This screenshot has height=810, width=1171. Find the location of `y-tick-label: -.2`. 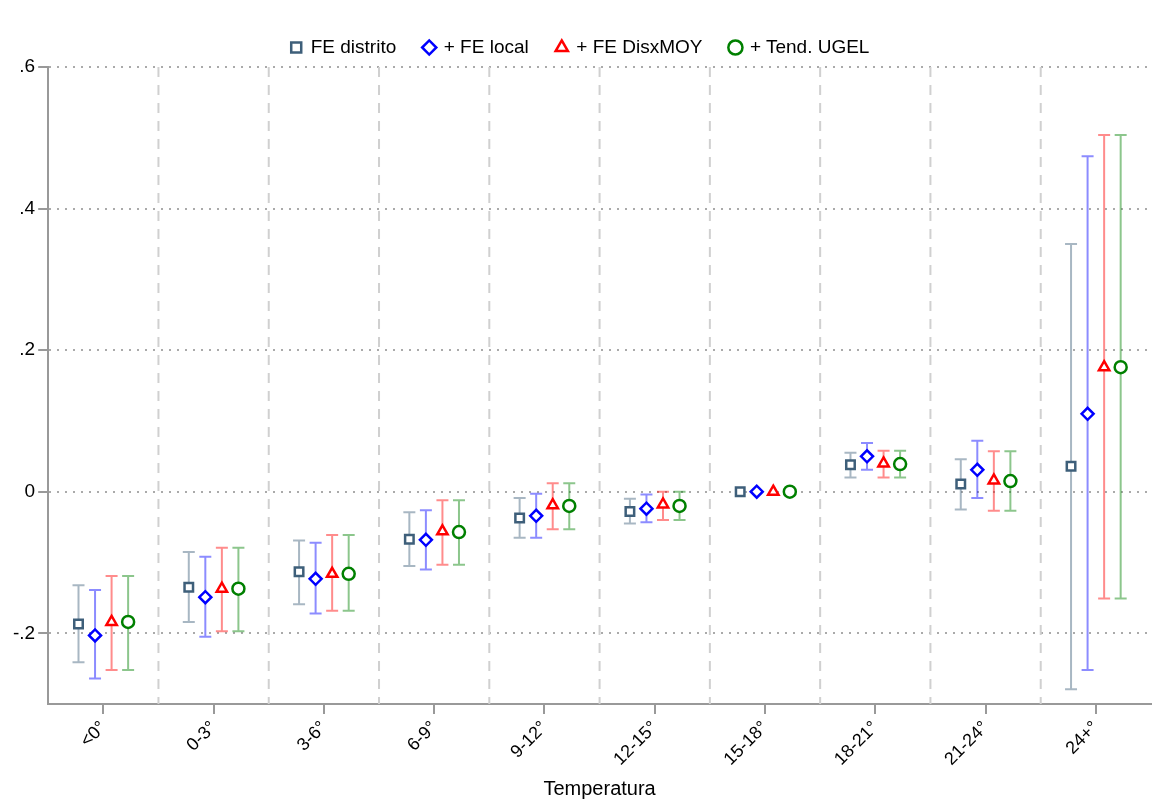

y-tick-label: -.2 is located at coordinates (24, 632).